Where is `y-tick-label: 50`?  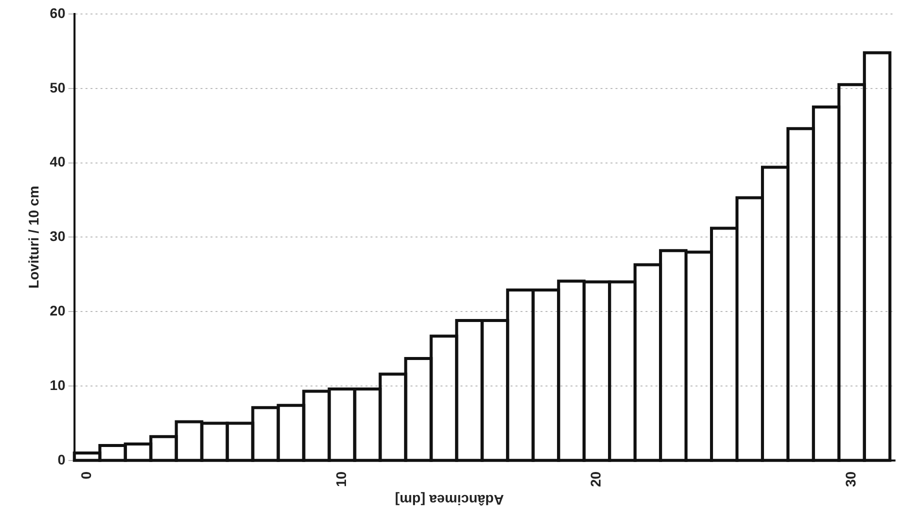
y-tick-label: 50 is located at coordinates (58, 87).